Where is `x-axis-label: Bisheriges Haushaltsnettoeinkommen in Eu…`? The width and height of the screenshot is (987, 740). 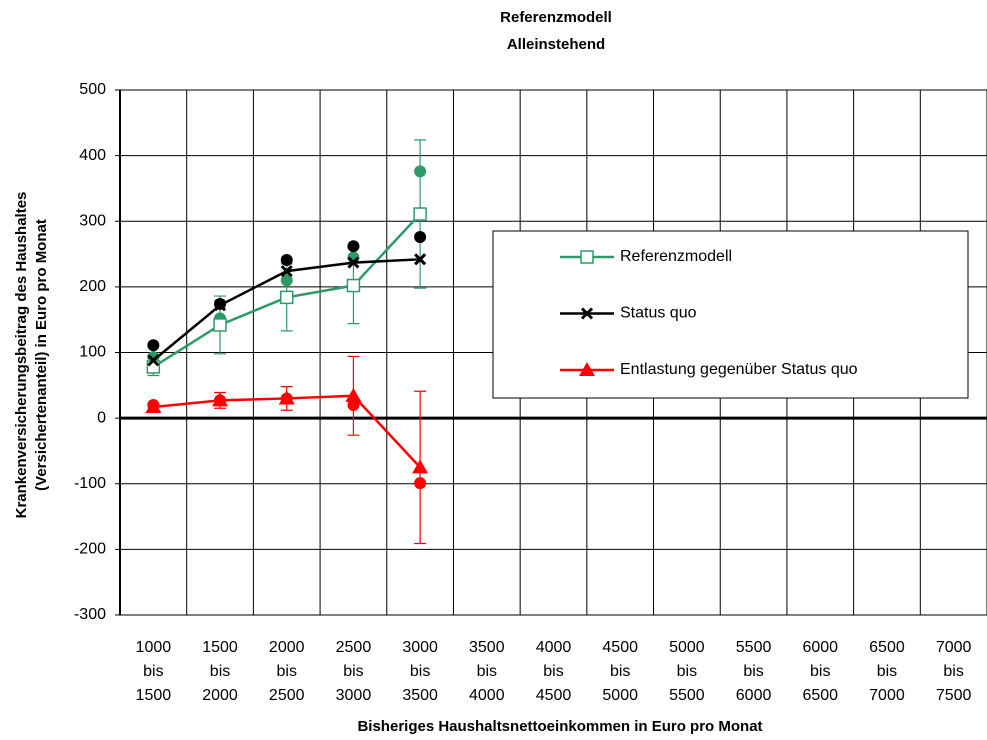
x-axis-label: Bisheriges Haushaltsnettoeinkommen in Eu… is located at coordinates (559, 726).